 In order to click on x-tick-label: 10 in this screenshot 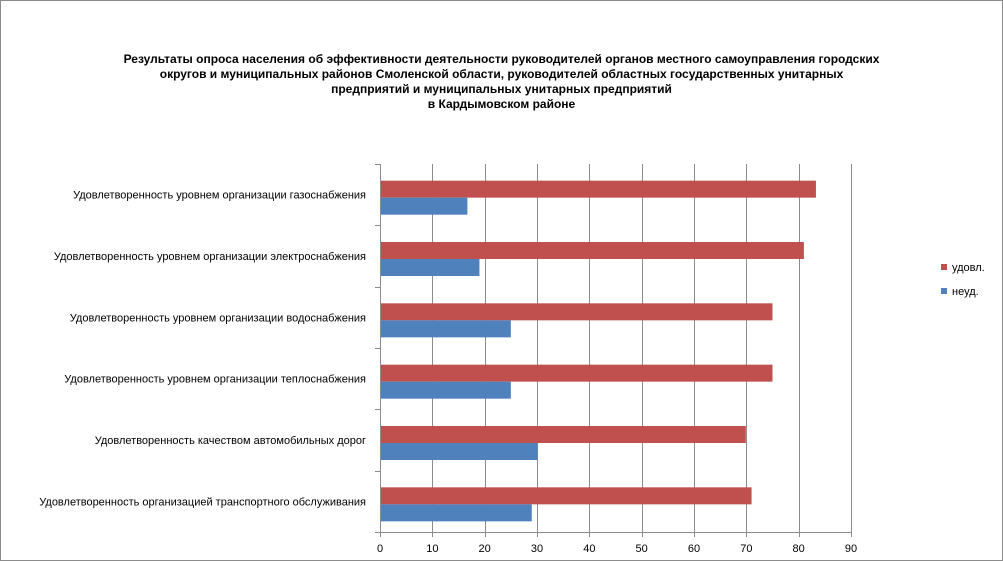, I will do `click(432, 549)`.